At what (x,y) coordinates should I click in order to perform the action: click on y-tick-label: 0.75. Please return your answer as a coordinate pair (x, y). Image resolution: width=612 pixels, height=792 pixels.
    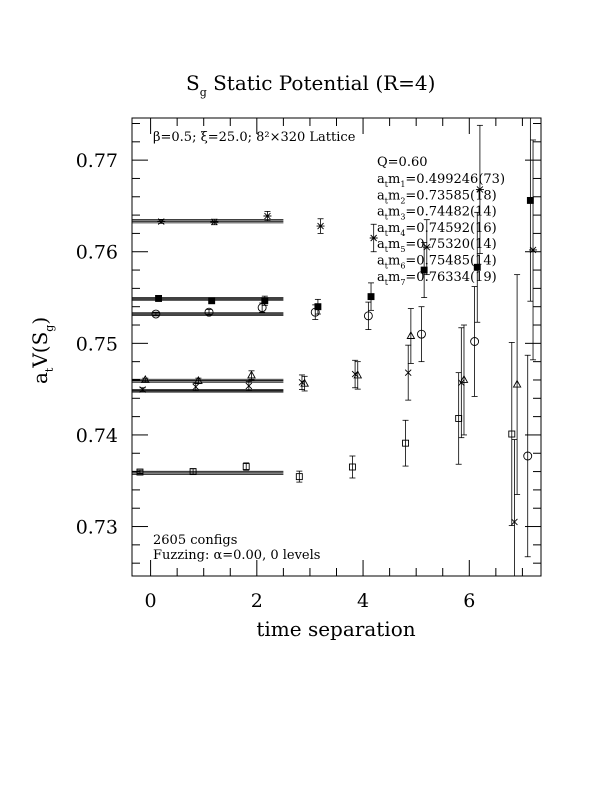
    Looking at the image, I should click on (97, 344).